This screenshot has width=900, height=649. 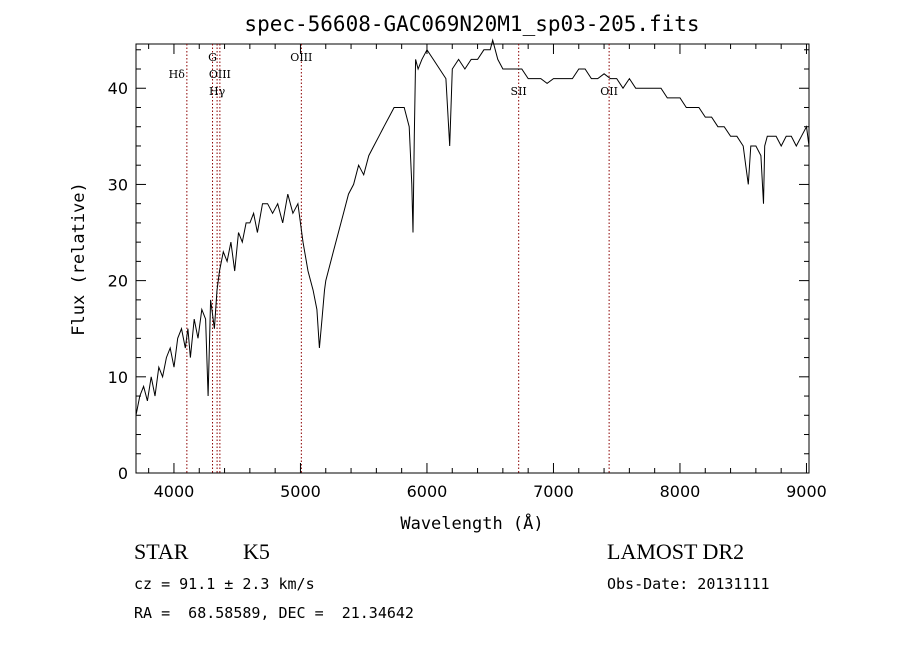 I want to click on marker-label: Hδ, so click(x=177, y=74).